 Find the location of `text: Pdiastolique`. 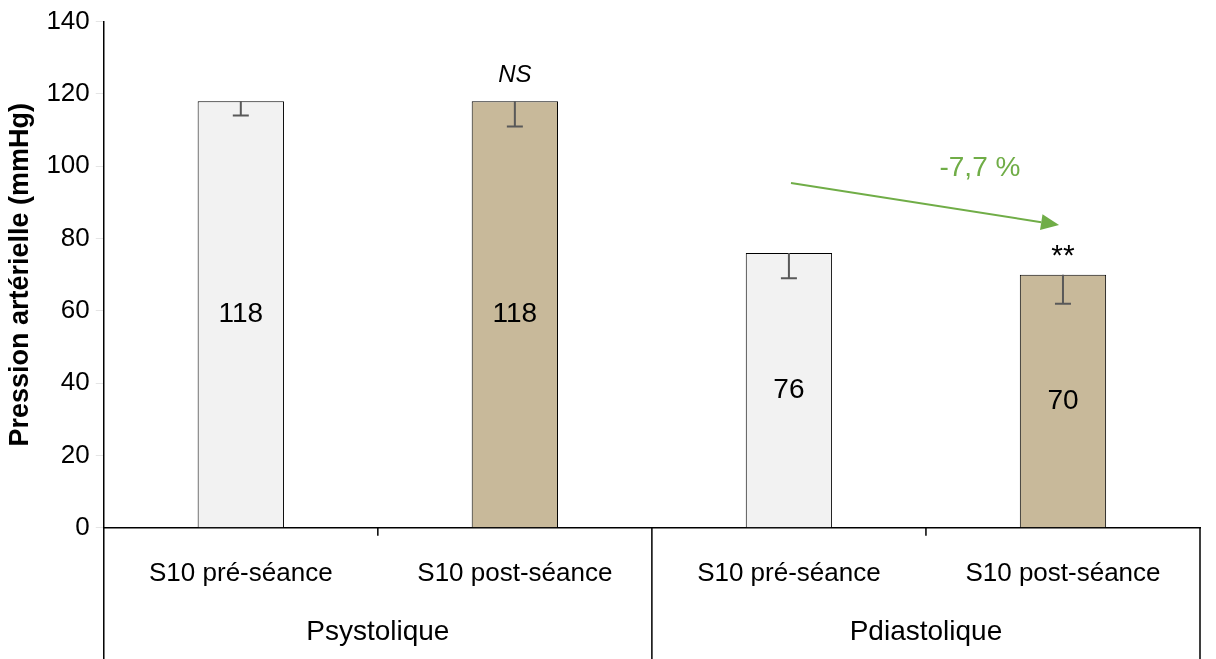

text: Pdiastolique is located at coordinates (926, 630).